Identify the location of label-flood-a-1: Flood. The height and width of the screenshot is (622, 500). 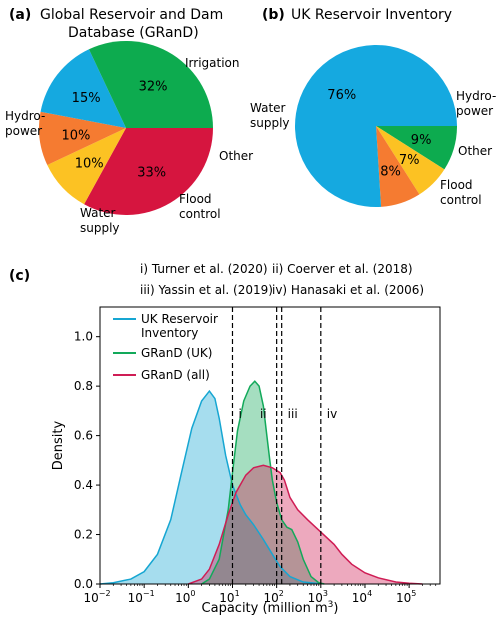
(195, 199).